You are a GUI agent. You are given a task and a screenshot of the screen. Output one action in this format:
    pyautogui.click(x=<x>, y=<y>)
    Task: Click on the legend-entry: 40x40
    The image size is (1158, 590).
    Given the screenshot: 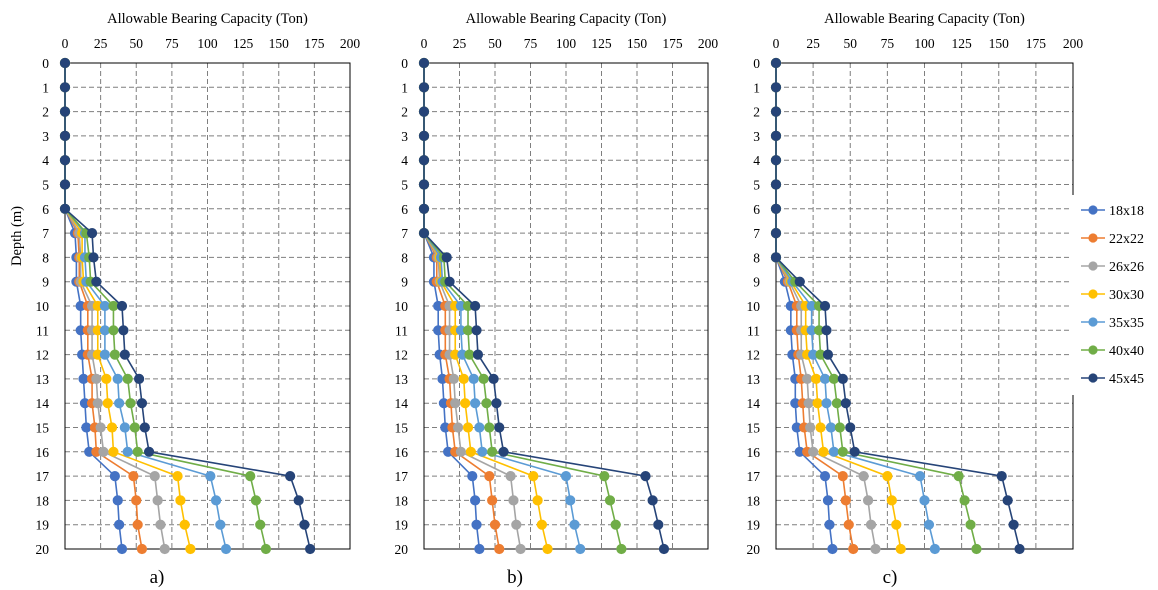 What is the action you would take?
    pyautogui.click(x=1112, y=351)
    